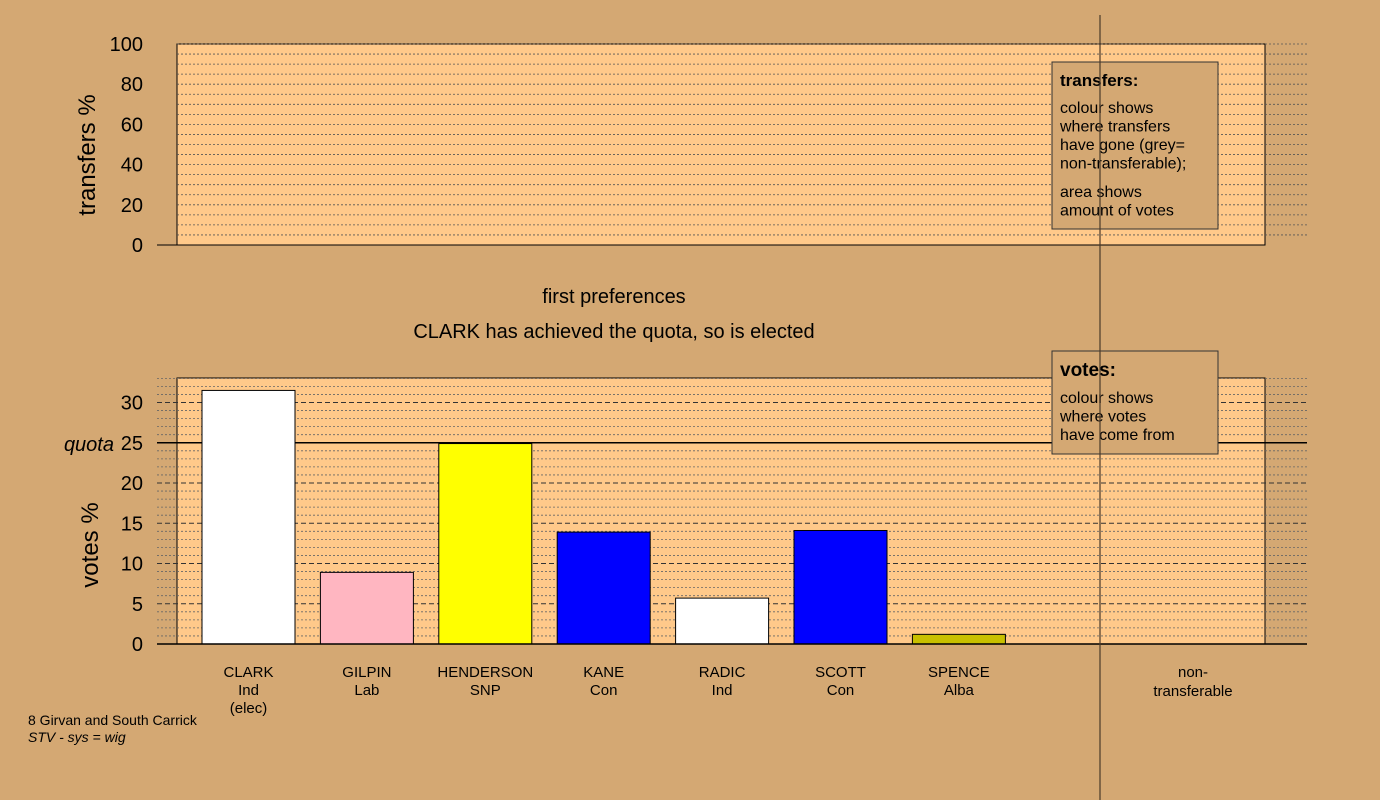  Describe the element at coordinates (132, 206) in the screenshot. I see `transfers-tick-label: 20` at that location.